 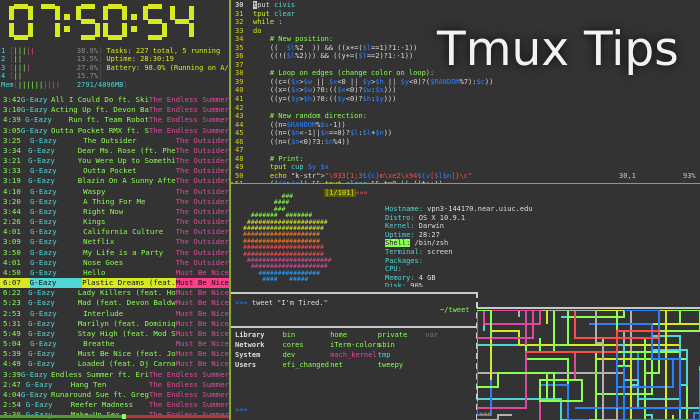 I want to click on ls-entry: mach_kernel, so click(x=353, y=355).